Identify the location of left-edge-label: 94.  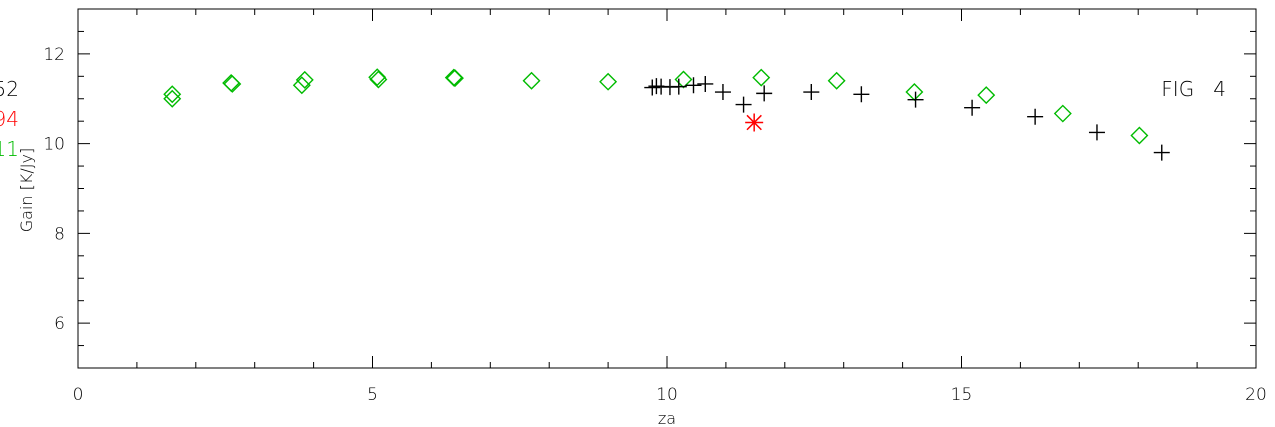
(9, 119).